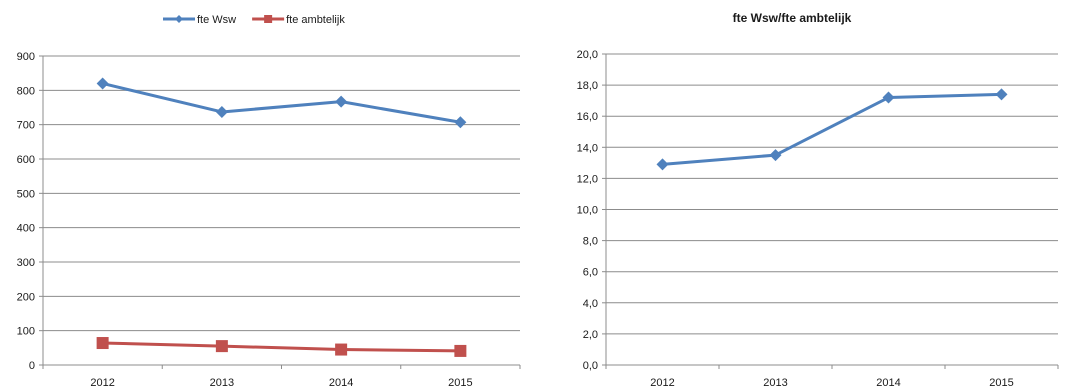 This screenshot has width=1075, height=390. What do you see at coordinates (26, 229) in the screenshot?
I see `chart-0-y-tick-label: 400` at bounding box center [26, 229].